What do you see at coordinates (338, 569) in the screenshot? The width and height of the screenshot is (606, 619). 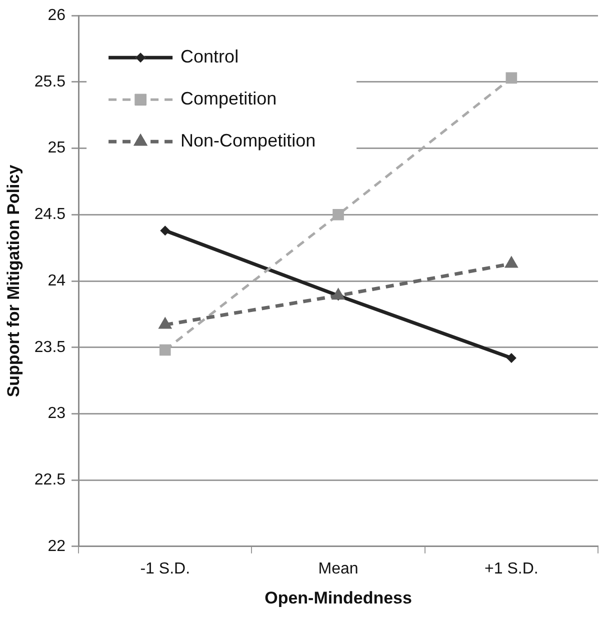 I see `x-tick-label: Mean` at bounding box center [338, 569].